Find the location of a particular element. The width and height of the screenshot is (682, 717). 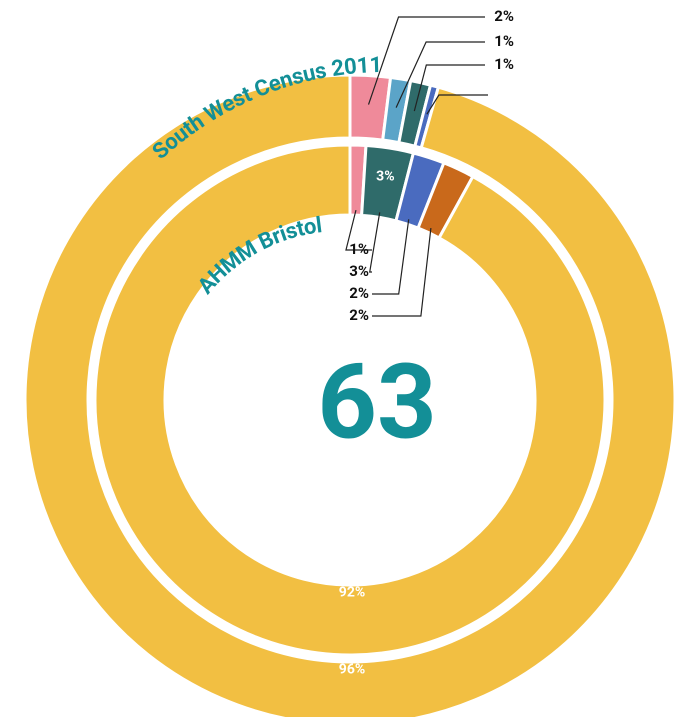

value-label: 92% is located at coordinates (352, 593).